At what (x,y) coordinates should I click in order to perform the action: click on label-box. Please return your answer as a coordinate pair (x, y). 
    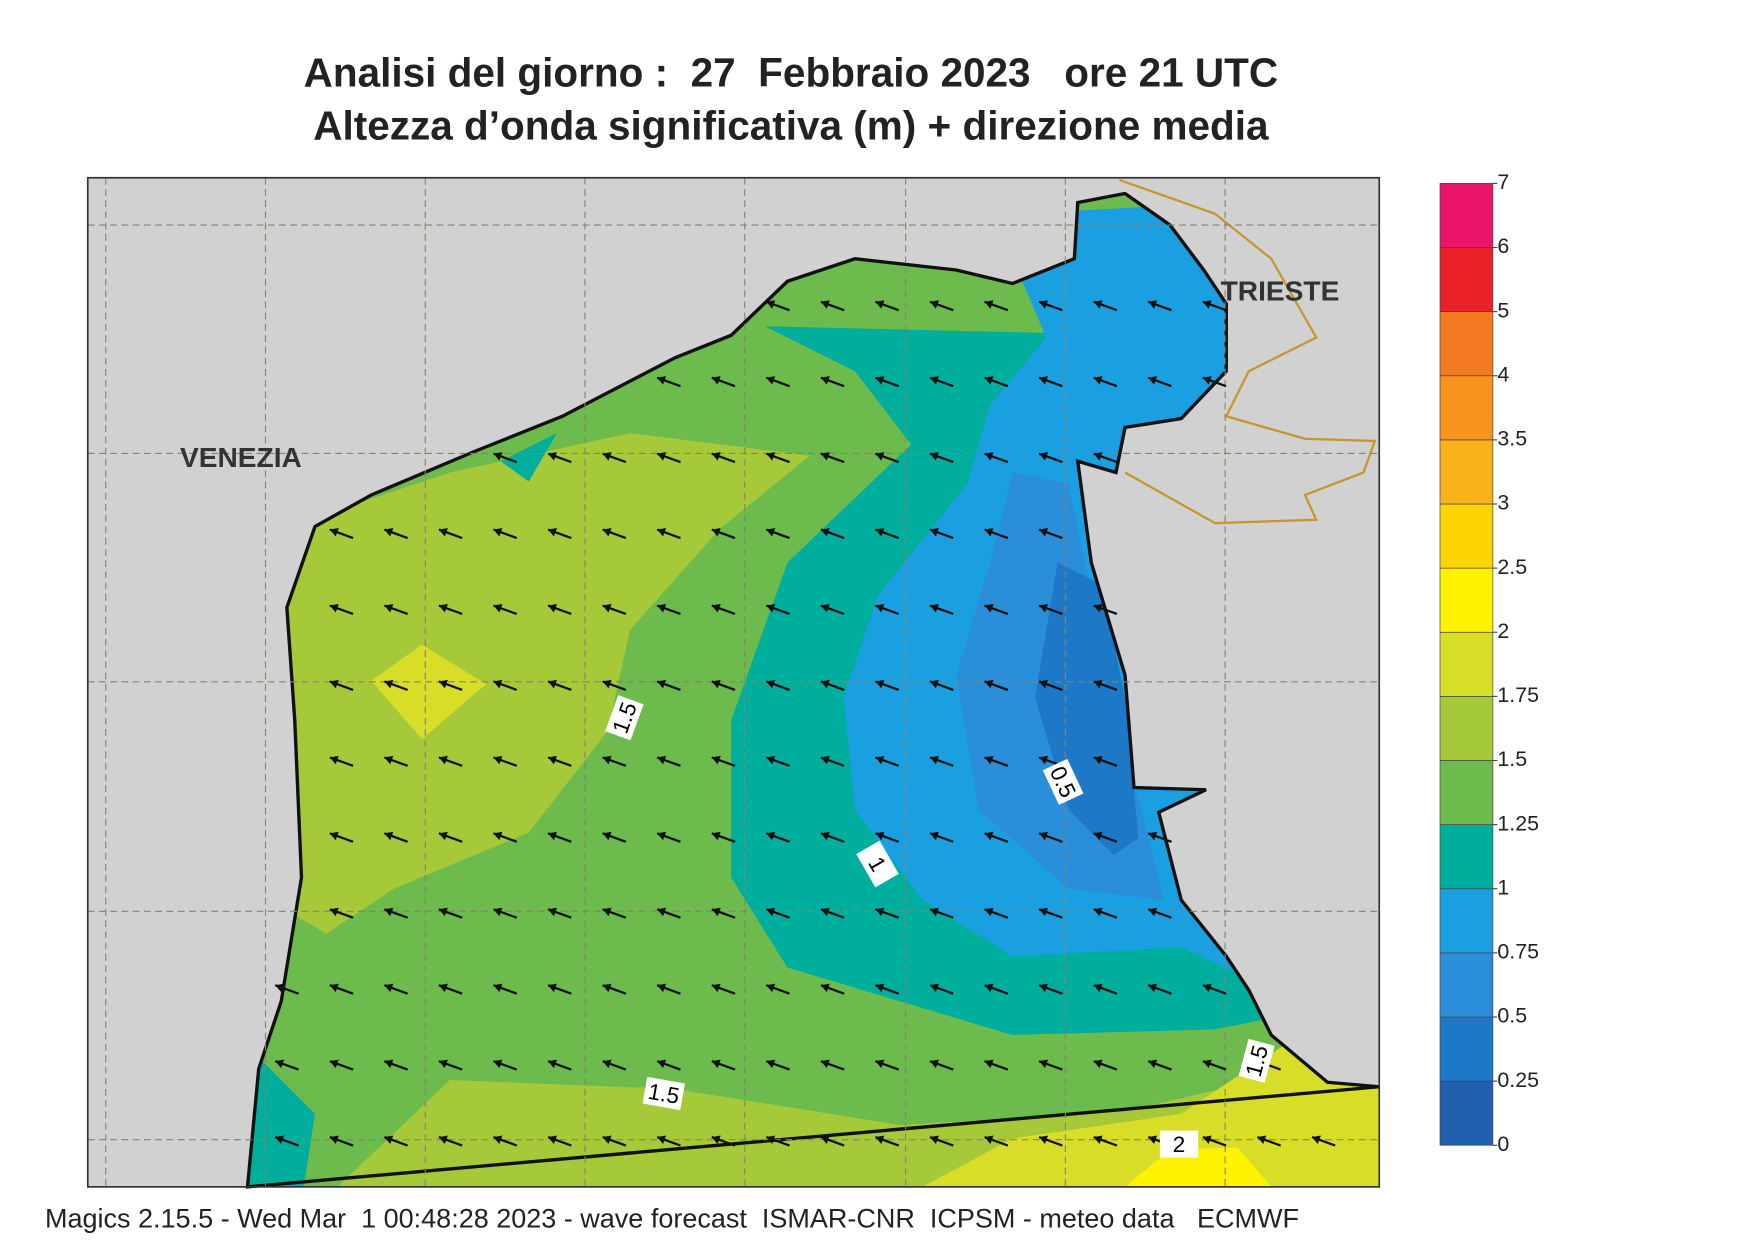
    Looking at the image, I should click on (877, 864).